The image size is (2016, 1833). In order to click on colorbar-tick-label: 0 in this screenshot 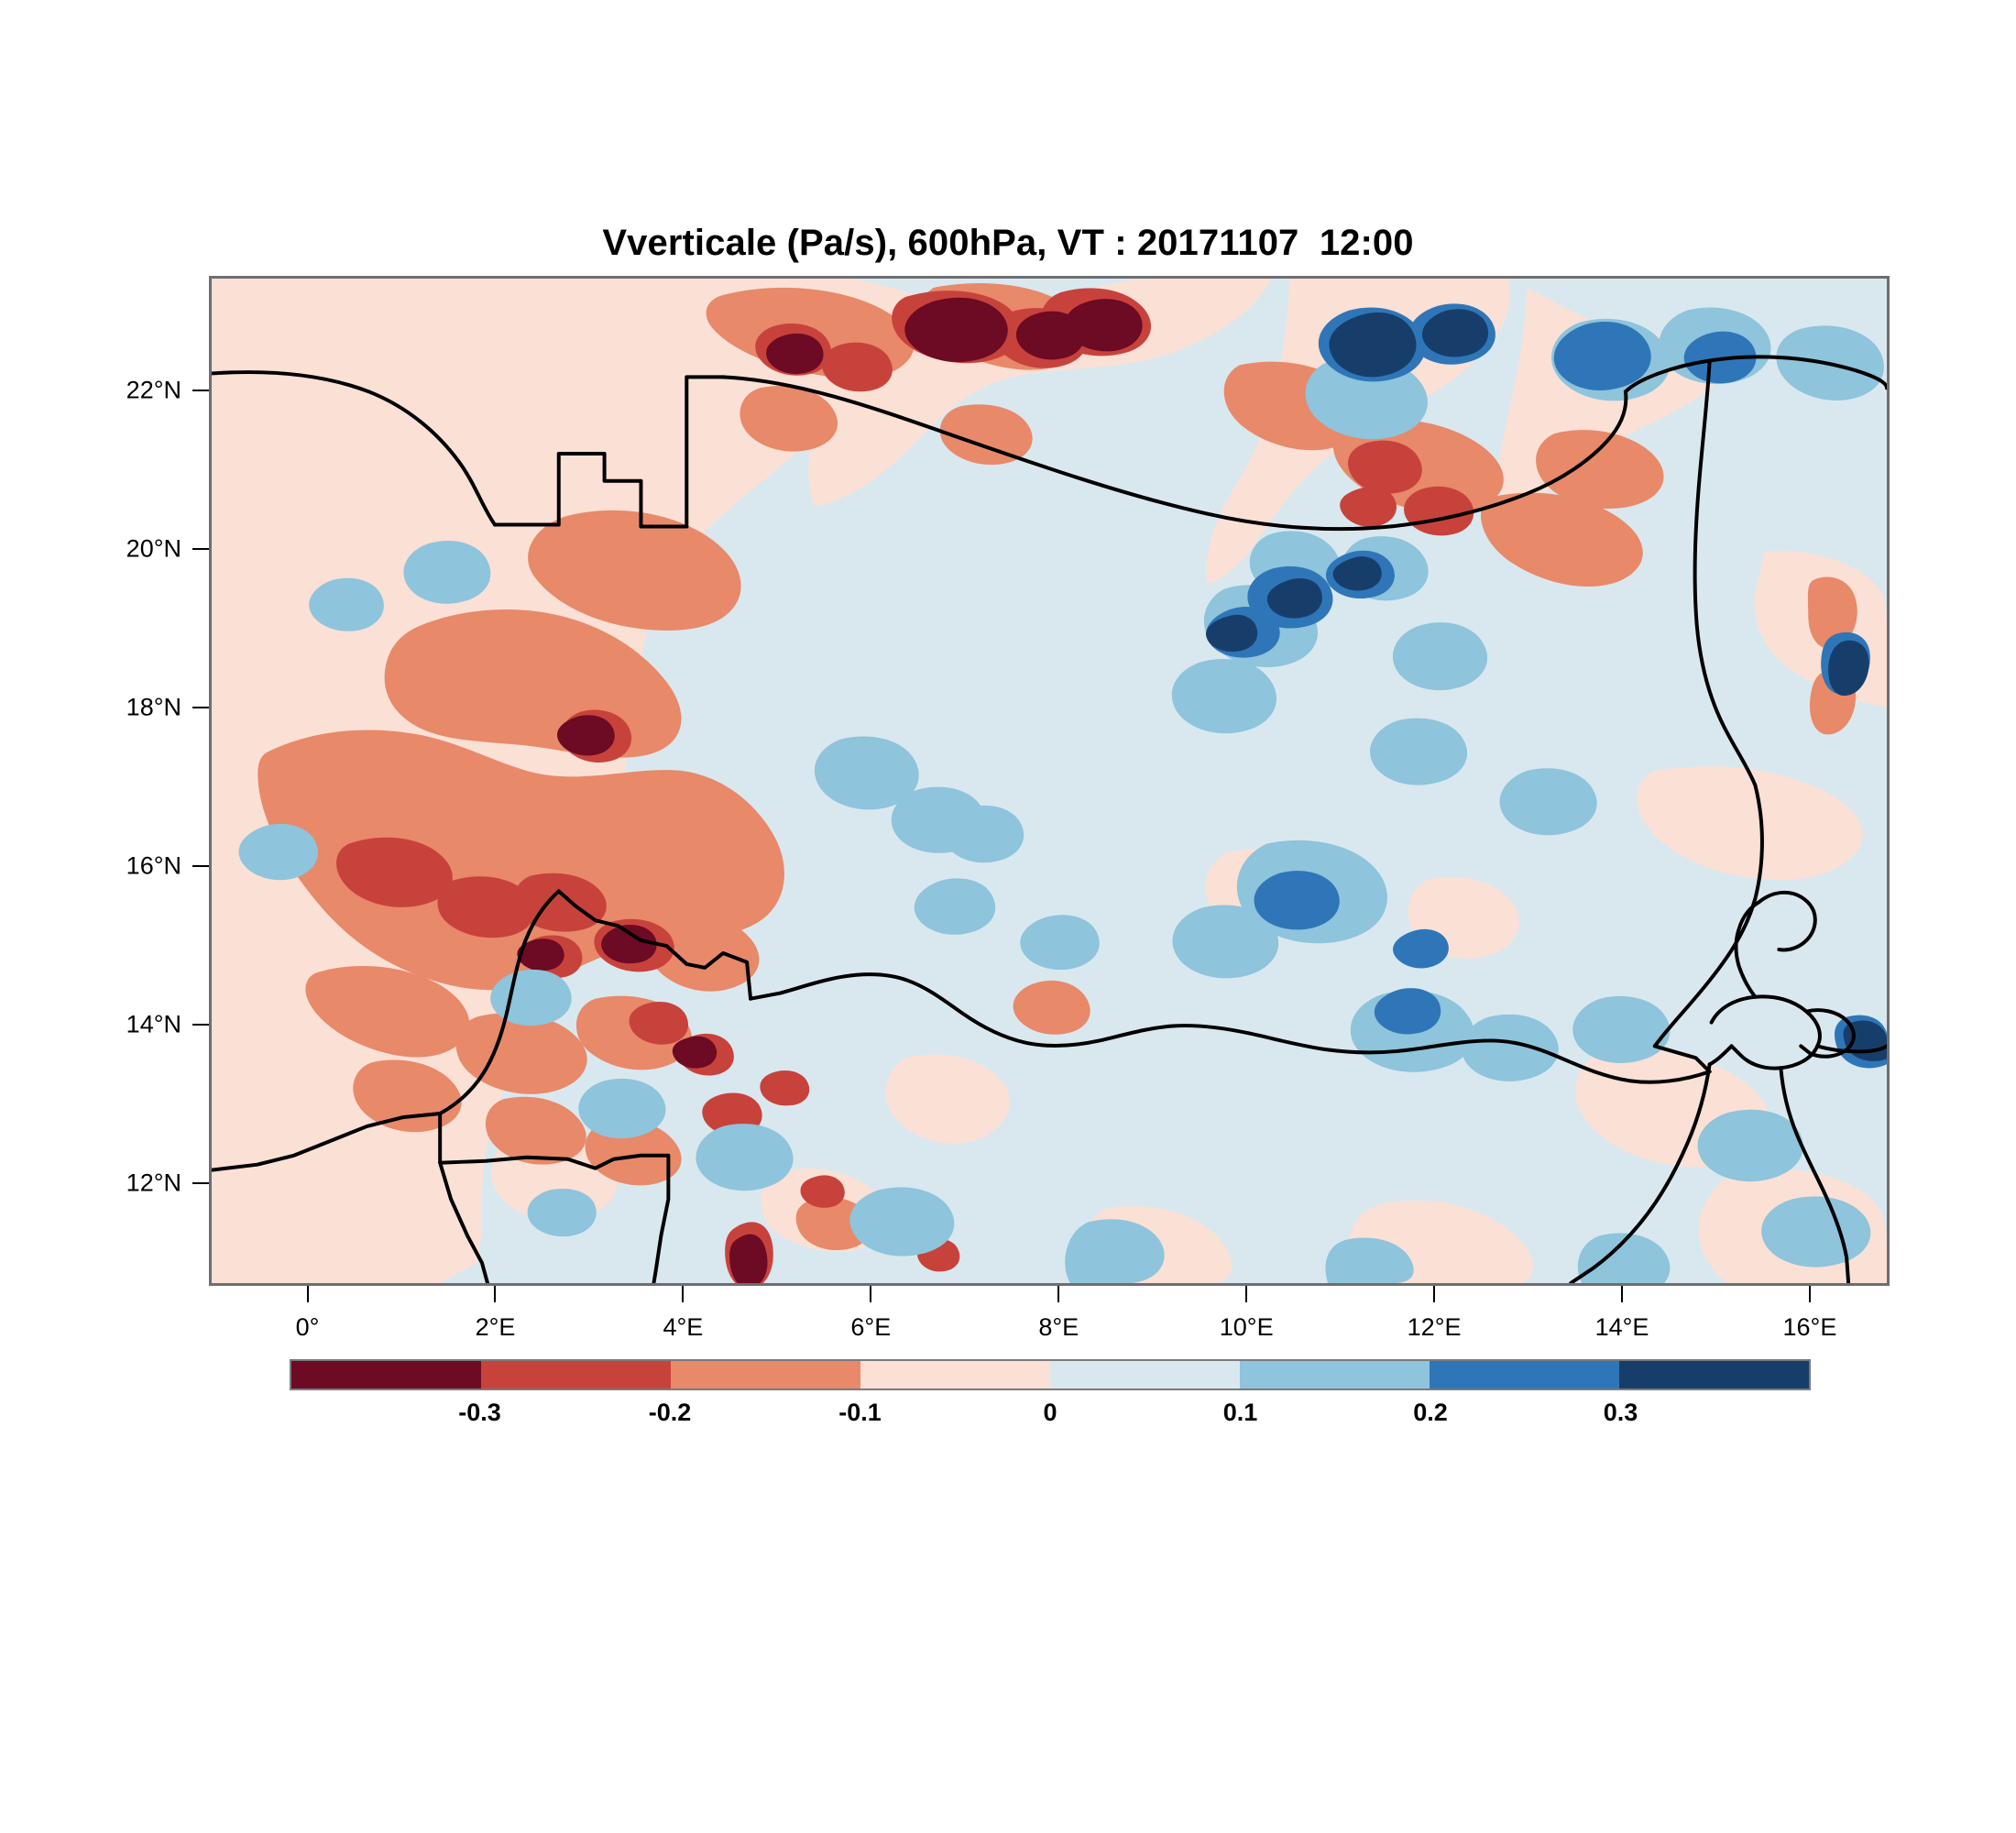, I will do `click(1050, 1412)`.